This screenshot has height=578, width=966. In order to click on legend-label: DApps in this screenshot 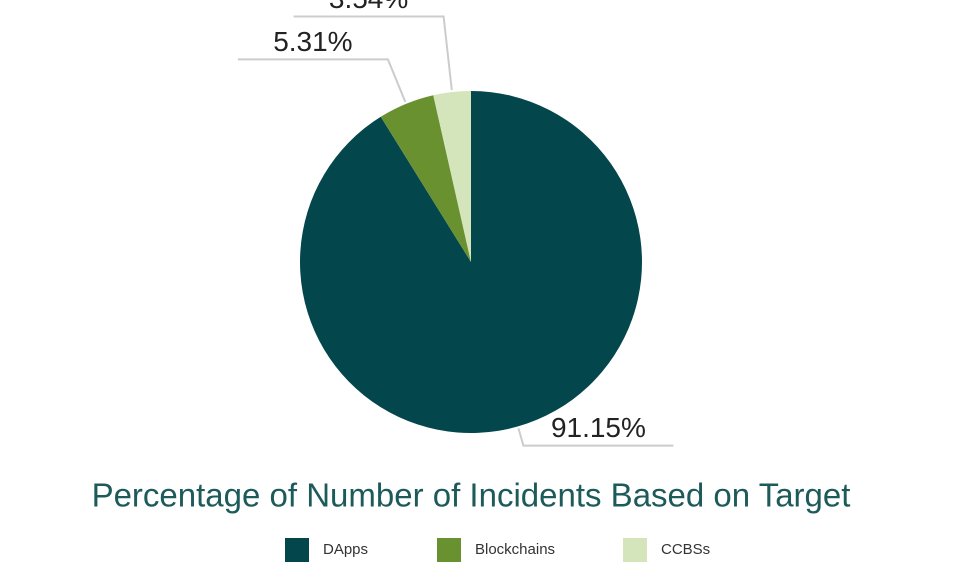, I will do `click(345, 549)`.